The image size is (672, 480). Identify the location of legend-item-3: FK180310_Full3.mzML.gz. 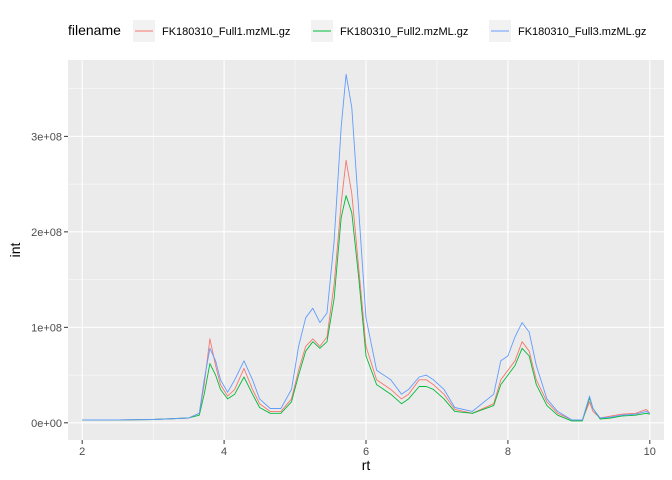
(567, 31).